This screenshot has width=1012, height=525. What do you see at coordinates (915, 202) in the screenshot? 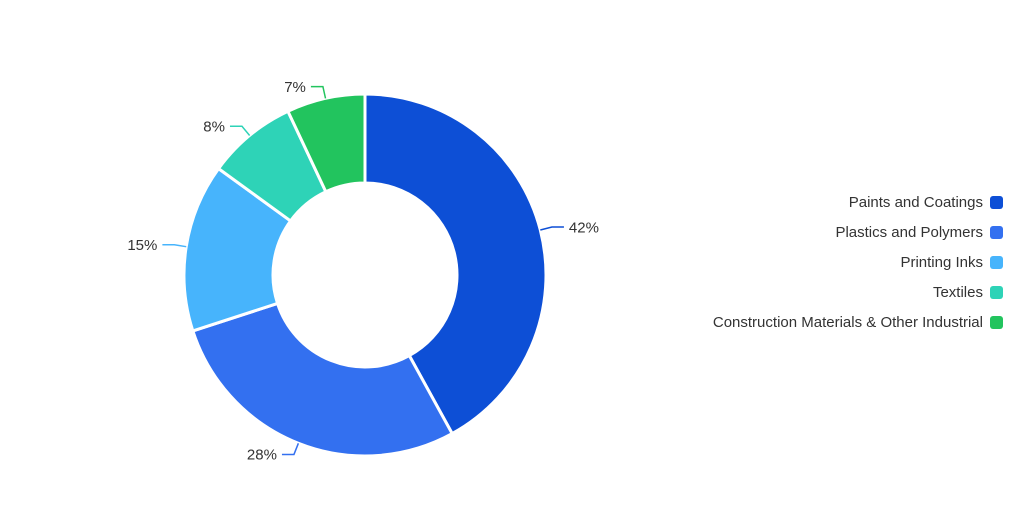
I see `legend-label: Paints and Coatings` at bounding box center [915, 202].